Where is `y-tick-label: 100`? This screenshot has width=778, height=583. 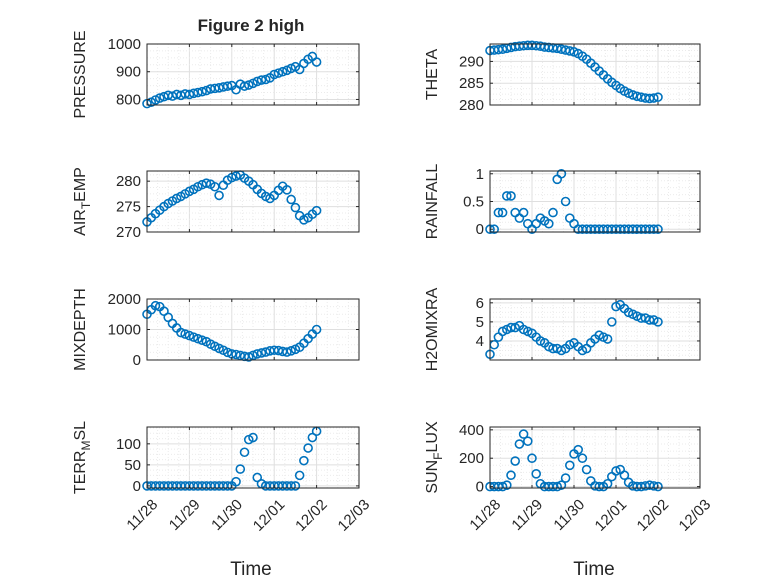 y-tick-label: 100 is located at coordinates (128, 444).